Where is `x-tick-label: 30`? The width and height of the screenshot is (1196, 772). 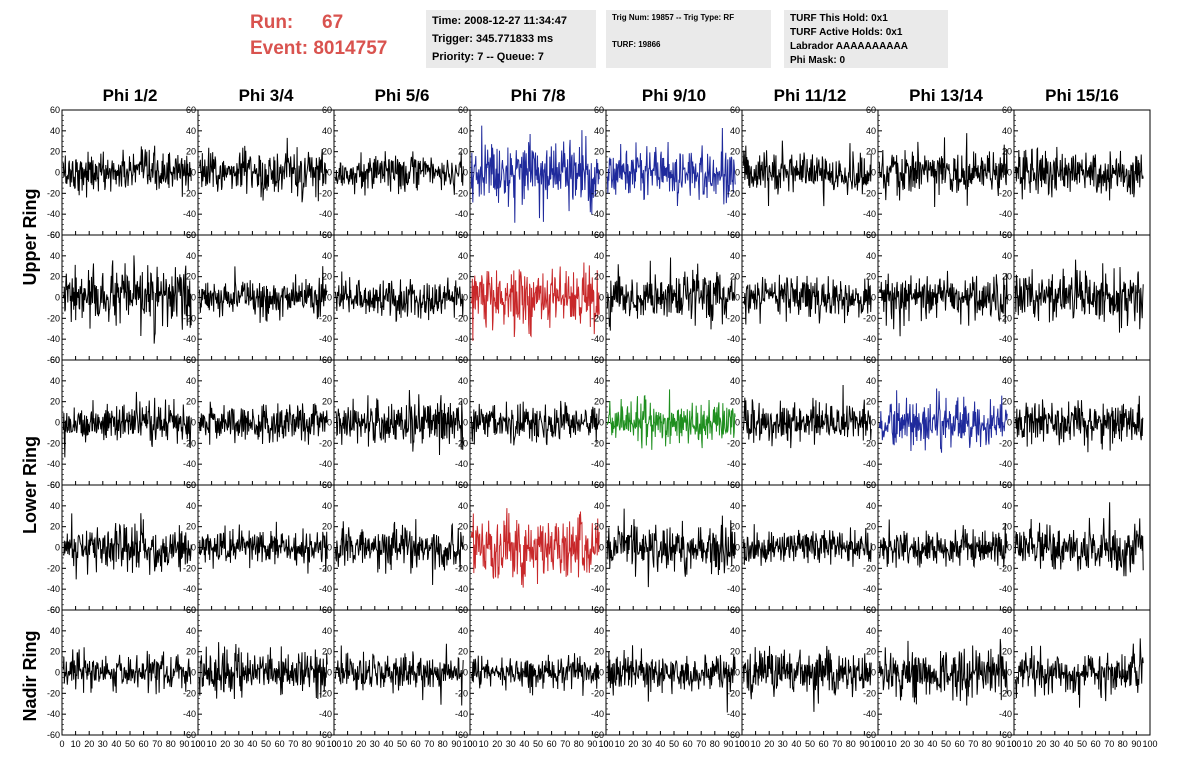
x-tick-label: 30 is located at coordinates (103, 744).